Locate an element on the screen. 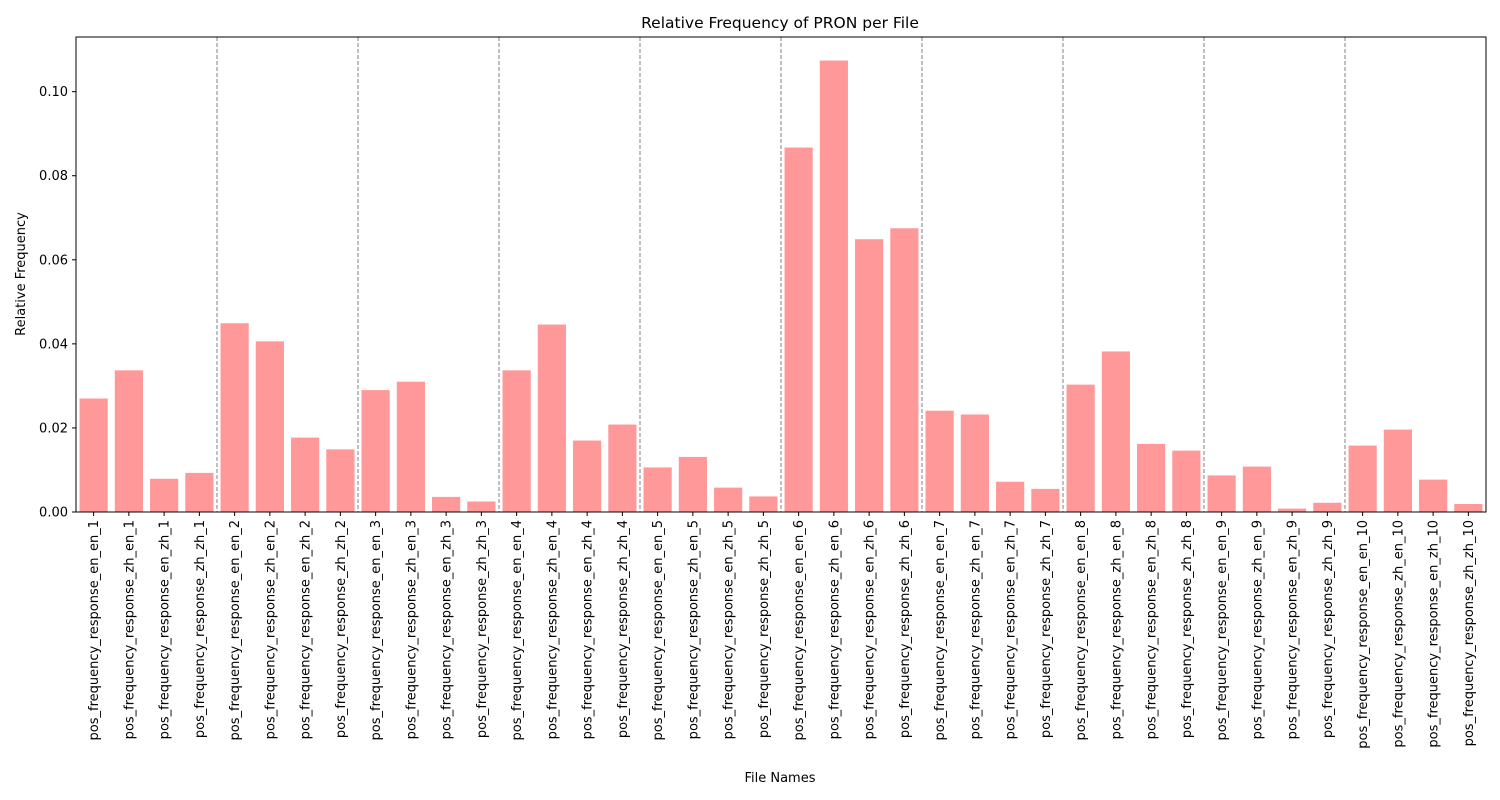 The width and height of the screenshot is (1500, 800). x-tick-label: pos_frequency_response_en_en_6 is located at coordinates (799, 630).